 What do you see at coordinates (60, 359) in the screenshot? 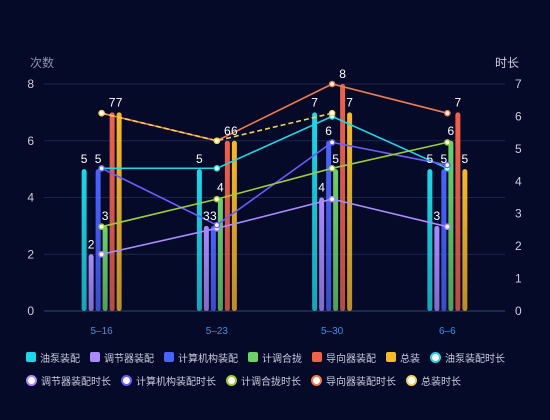
I see `legend-label: 油泵装配` at bounding box center [60, 359].